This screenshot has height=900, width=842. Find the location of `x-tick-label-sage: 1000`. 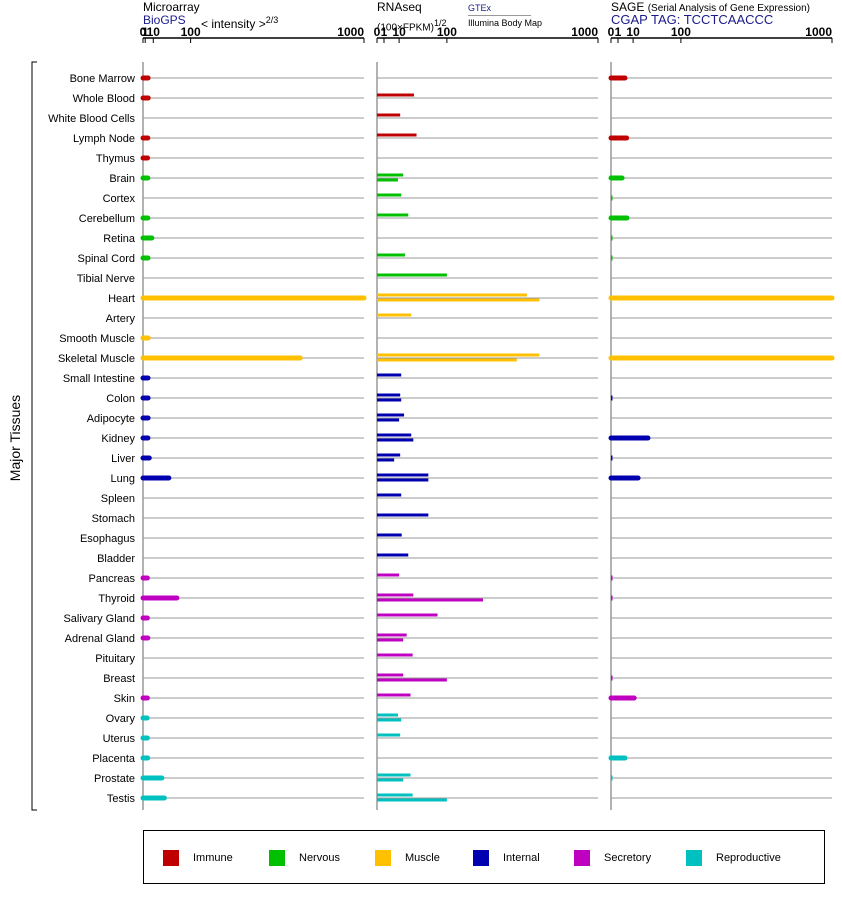

x-tick-label-sage: 1000 is located at coordinates (818, 32).